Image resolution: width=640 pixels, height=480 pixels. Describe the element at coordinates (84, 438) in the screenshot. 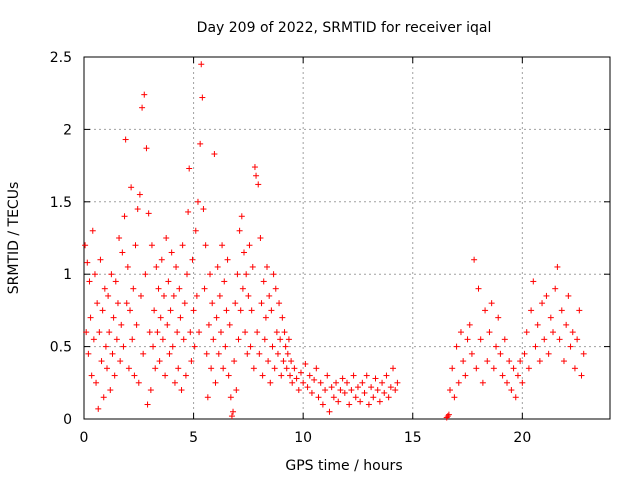

I see `x-tick-label: 0` at that location.